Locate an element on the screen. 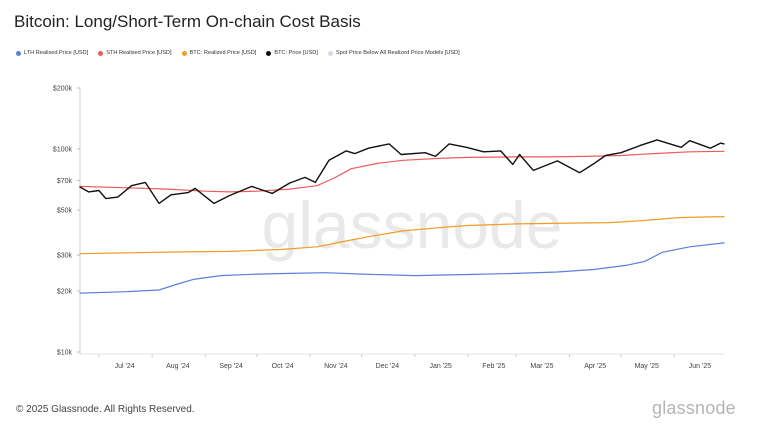  legend-item-realized: BTC: Realized Price [USD] is located at coordinates (219, 53).